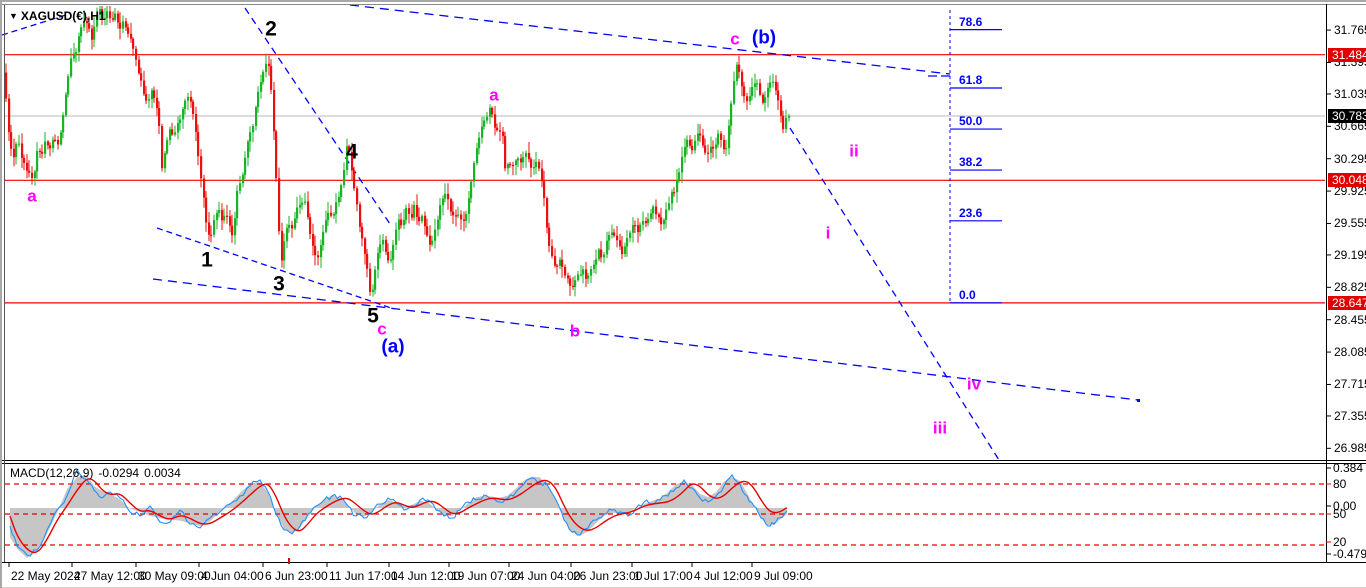 The width and height of the screenshot is (1366, 588). I want to click on time-axis-label: 6 Jun 23:00, so click(296, 576).